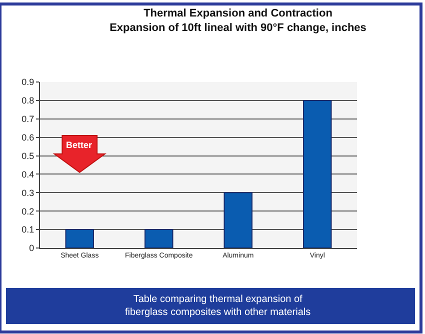 This screenshot has height=334, width=425. I want to click on y-tick-label: 0.4, so click(28, 174).